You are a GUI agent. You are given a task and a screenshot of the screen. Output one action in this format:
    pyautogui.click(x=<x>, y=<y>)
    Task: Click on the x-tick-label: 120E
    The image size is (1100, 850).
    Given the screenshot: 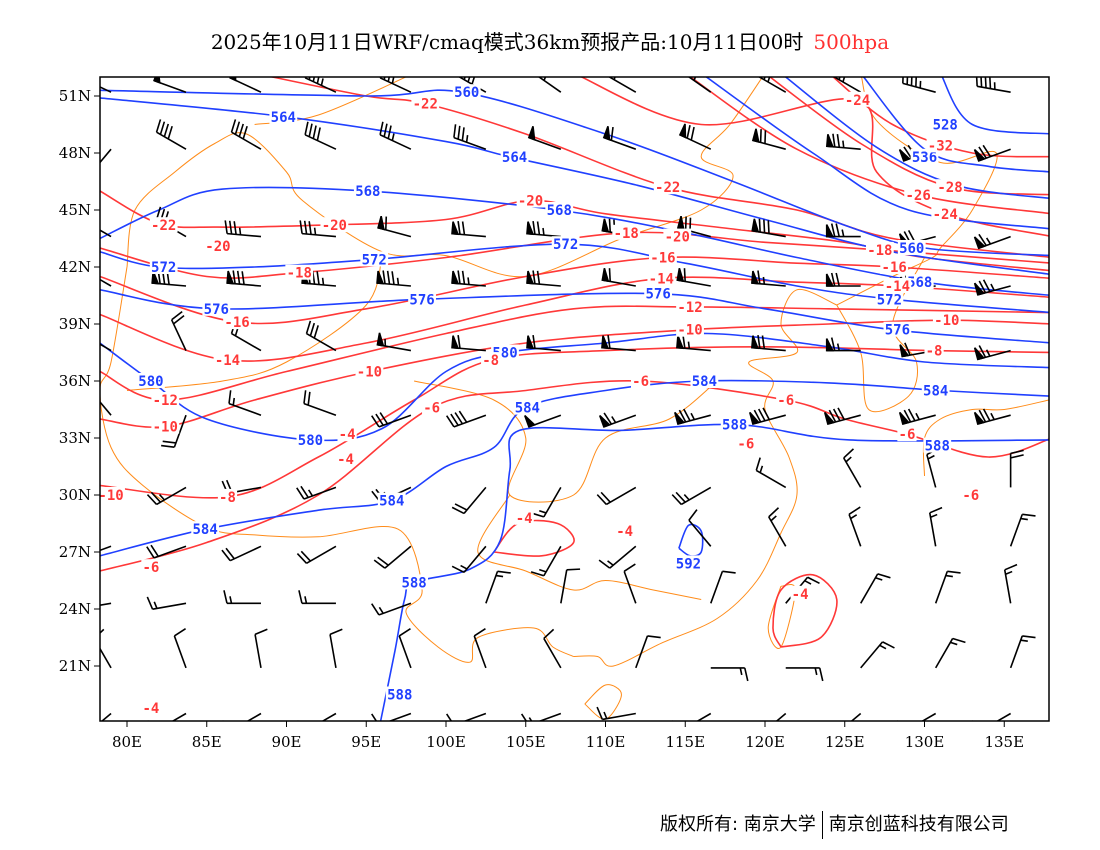 What is the action you would take?
    pyautogui.click(x=765, y=742)
    